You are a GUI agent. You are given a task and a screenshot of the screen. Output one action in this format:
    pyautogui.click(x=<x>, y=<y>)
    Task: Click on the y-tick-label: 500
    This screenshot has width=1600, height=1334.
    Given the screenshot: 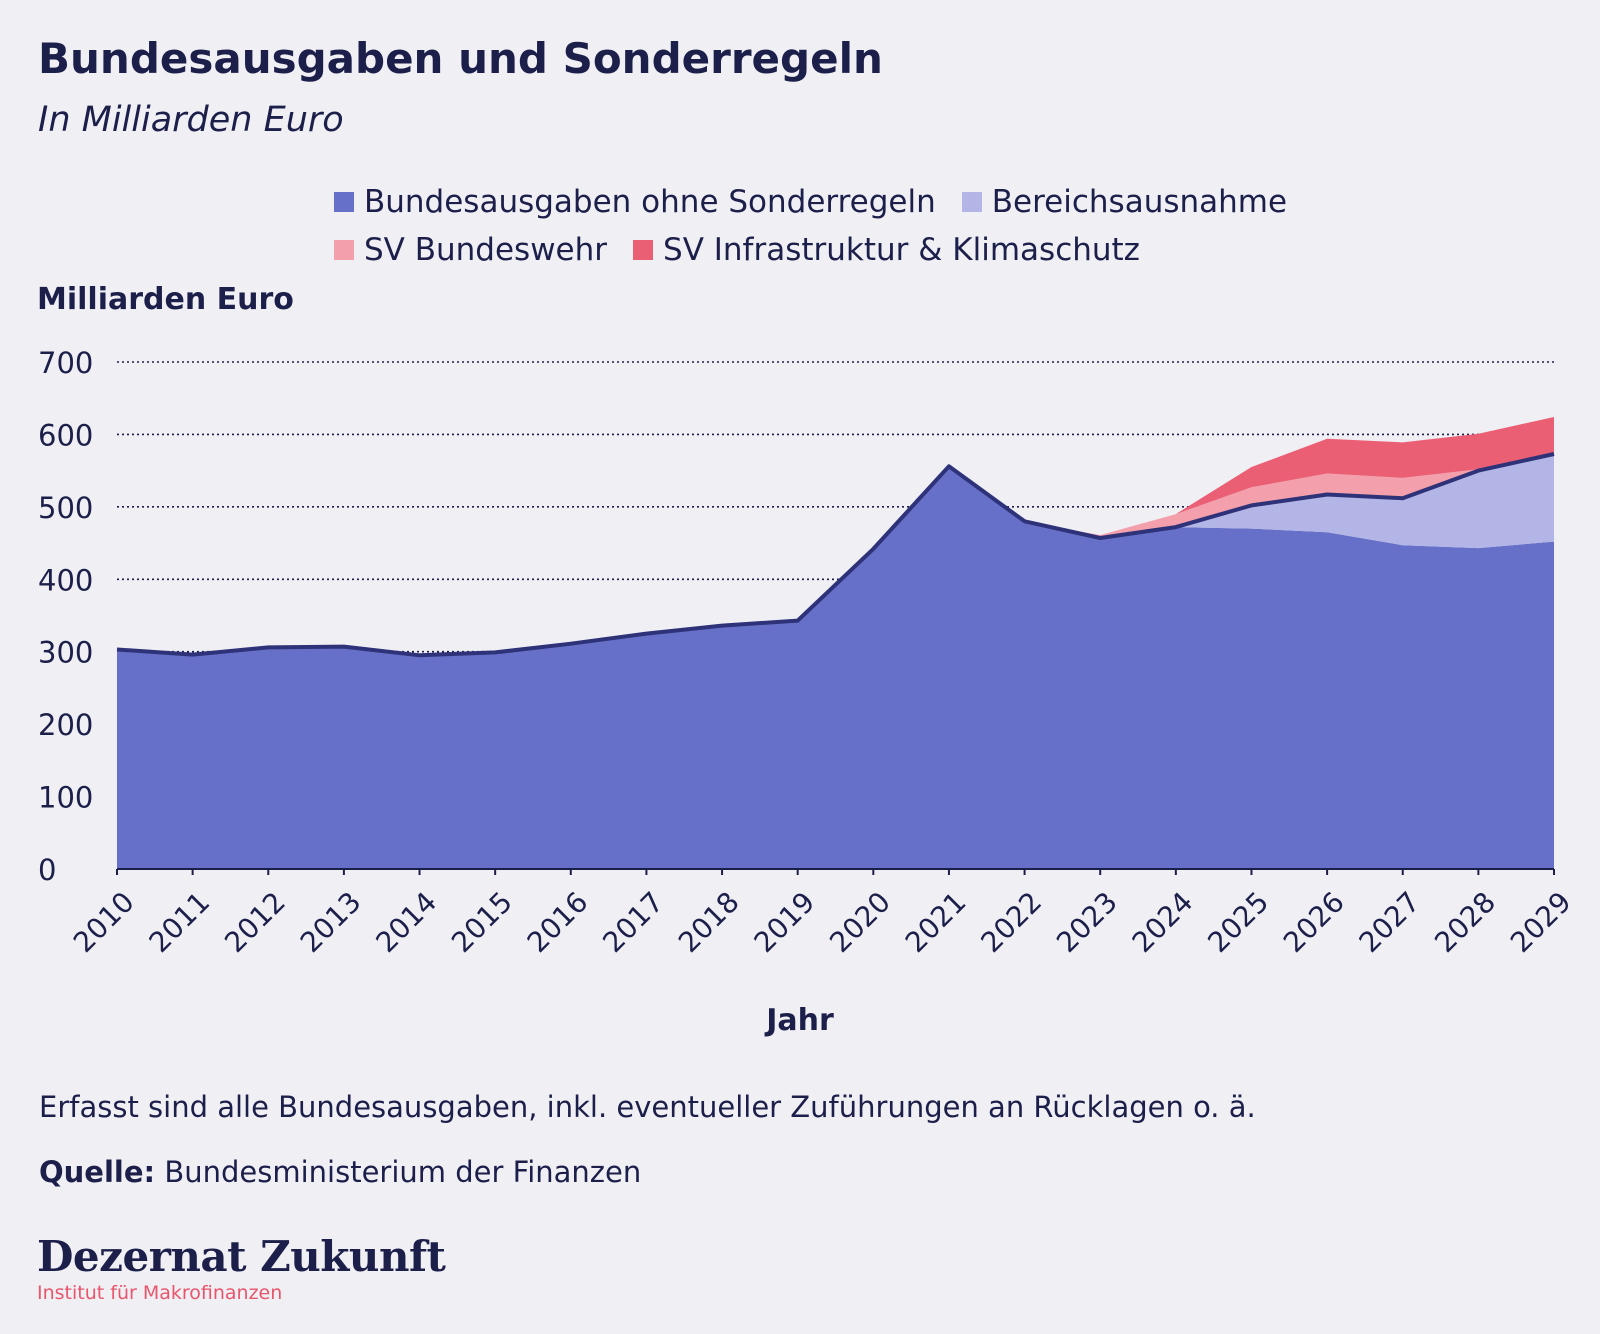 What is the action you would take?
    pyautogui.click(x=65, y=508)
    